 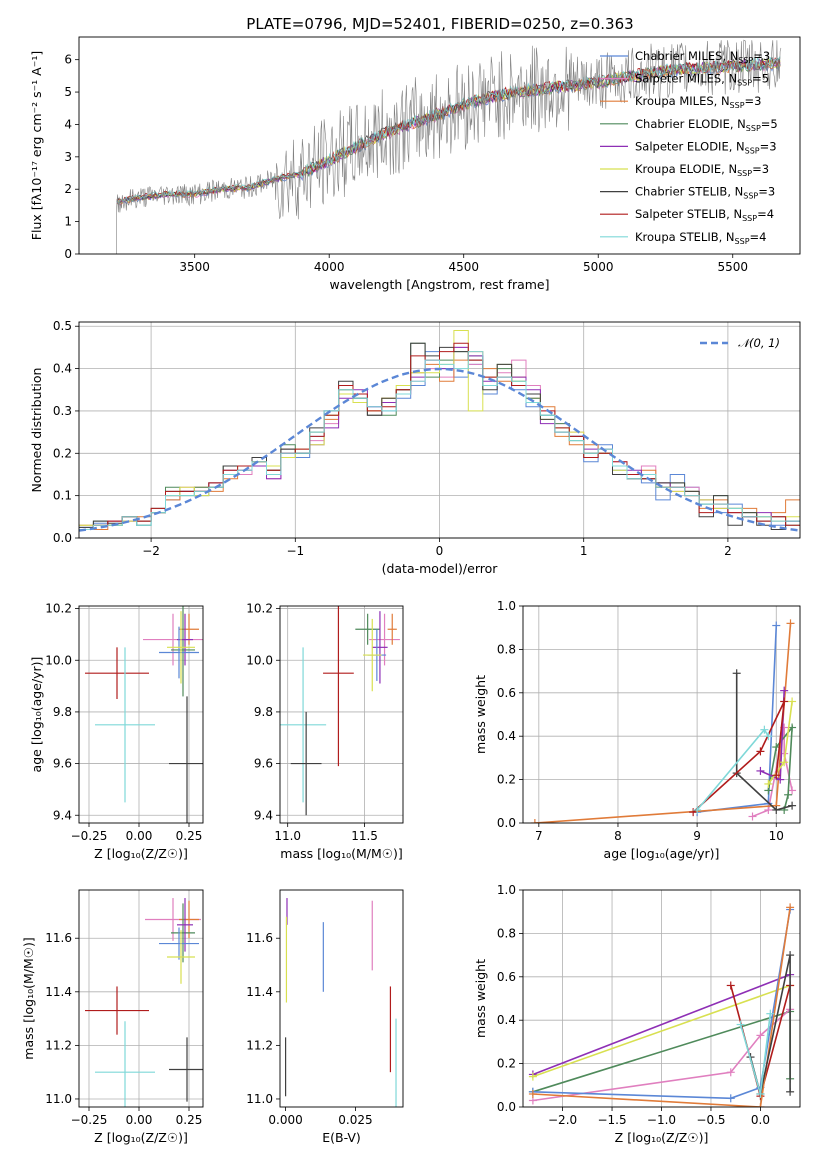 I want to click on x-axis-label: (data-model)/error, so click(x=440, y=568).